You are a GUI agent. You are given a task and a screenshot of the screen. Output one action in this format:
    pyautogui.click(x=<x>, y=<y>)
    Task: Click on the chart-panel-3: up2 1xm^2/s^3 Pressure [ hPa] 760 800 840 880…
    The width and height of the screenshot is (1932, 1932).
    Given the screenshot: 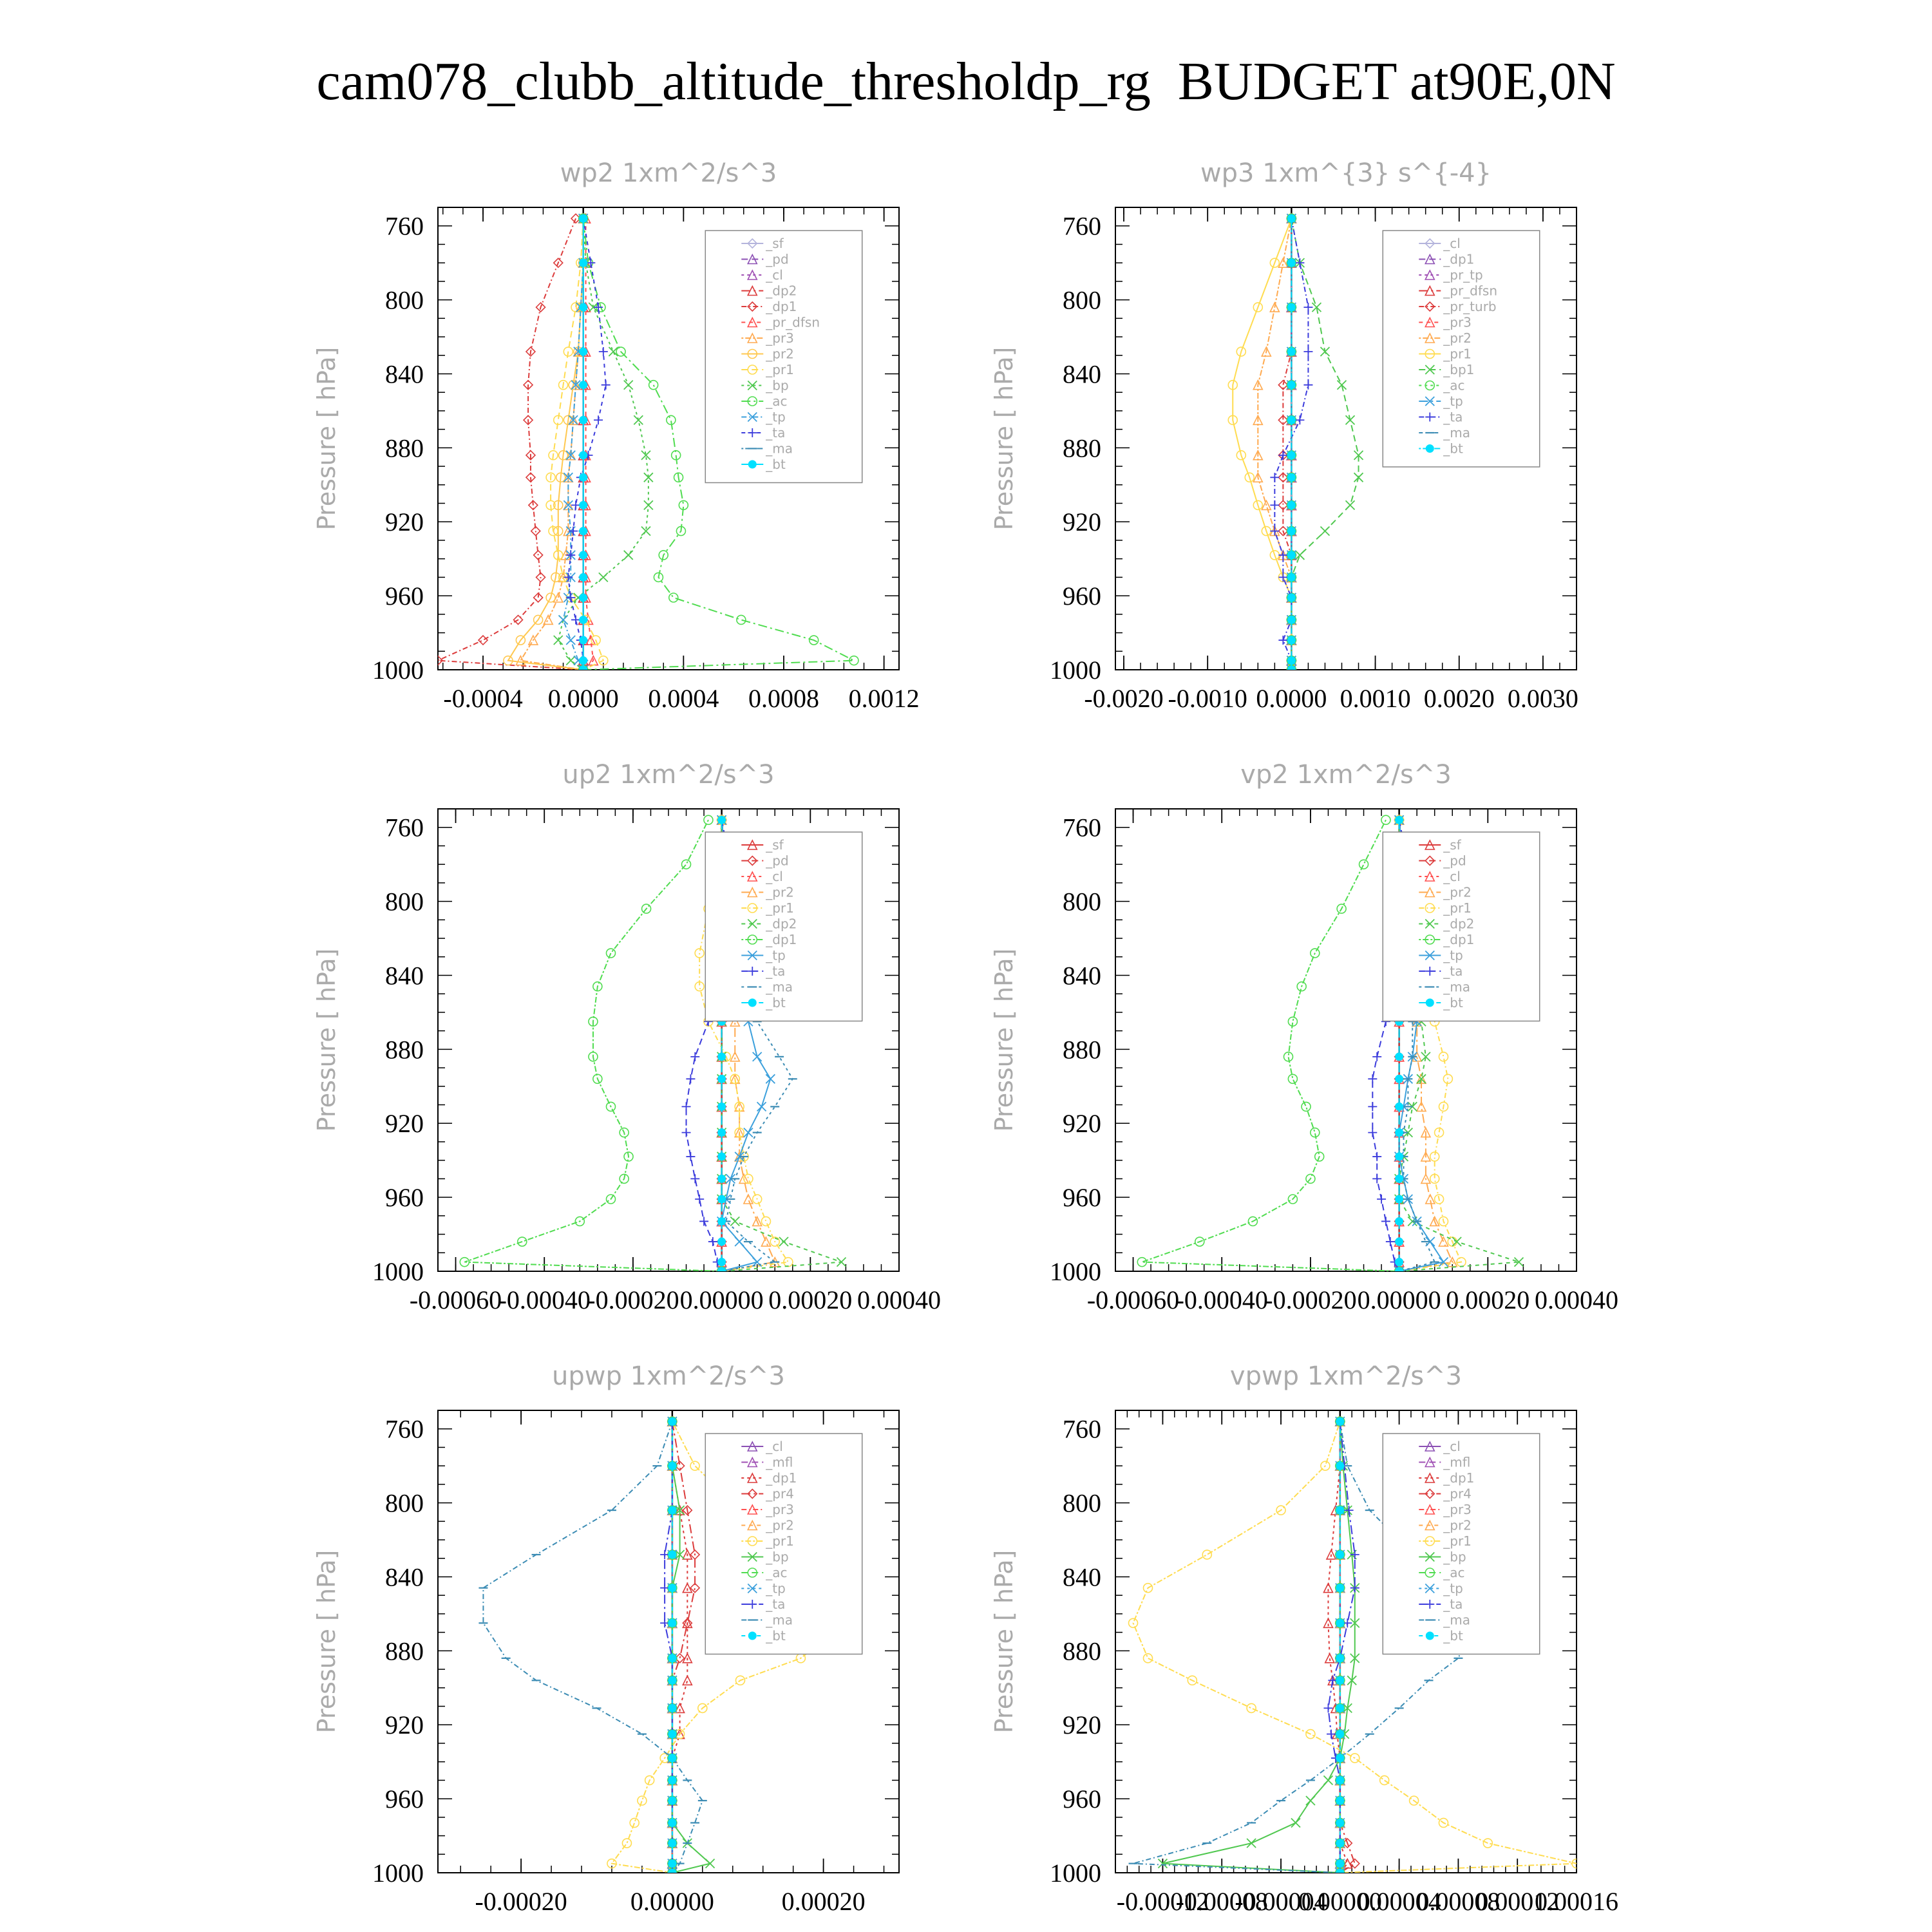 What is the action you would take?
    pyautogui.click(x=626, y=1037)
    